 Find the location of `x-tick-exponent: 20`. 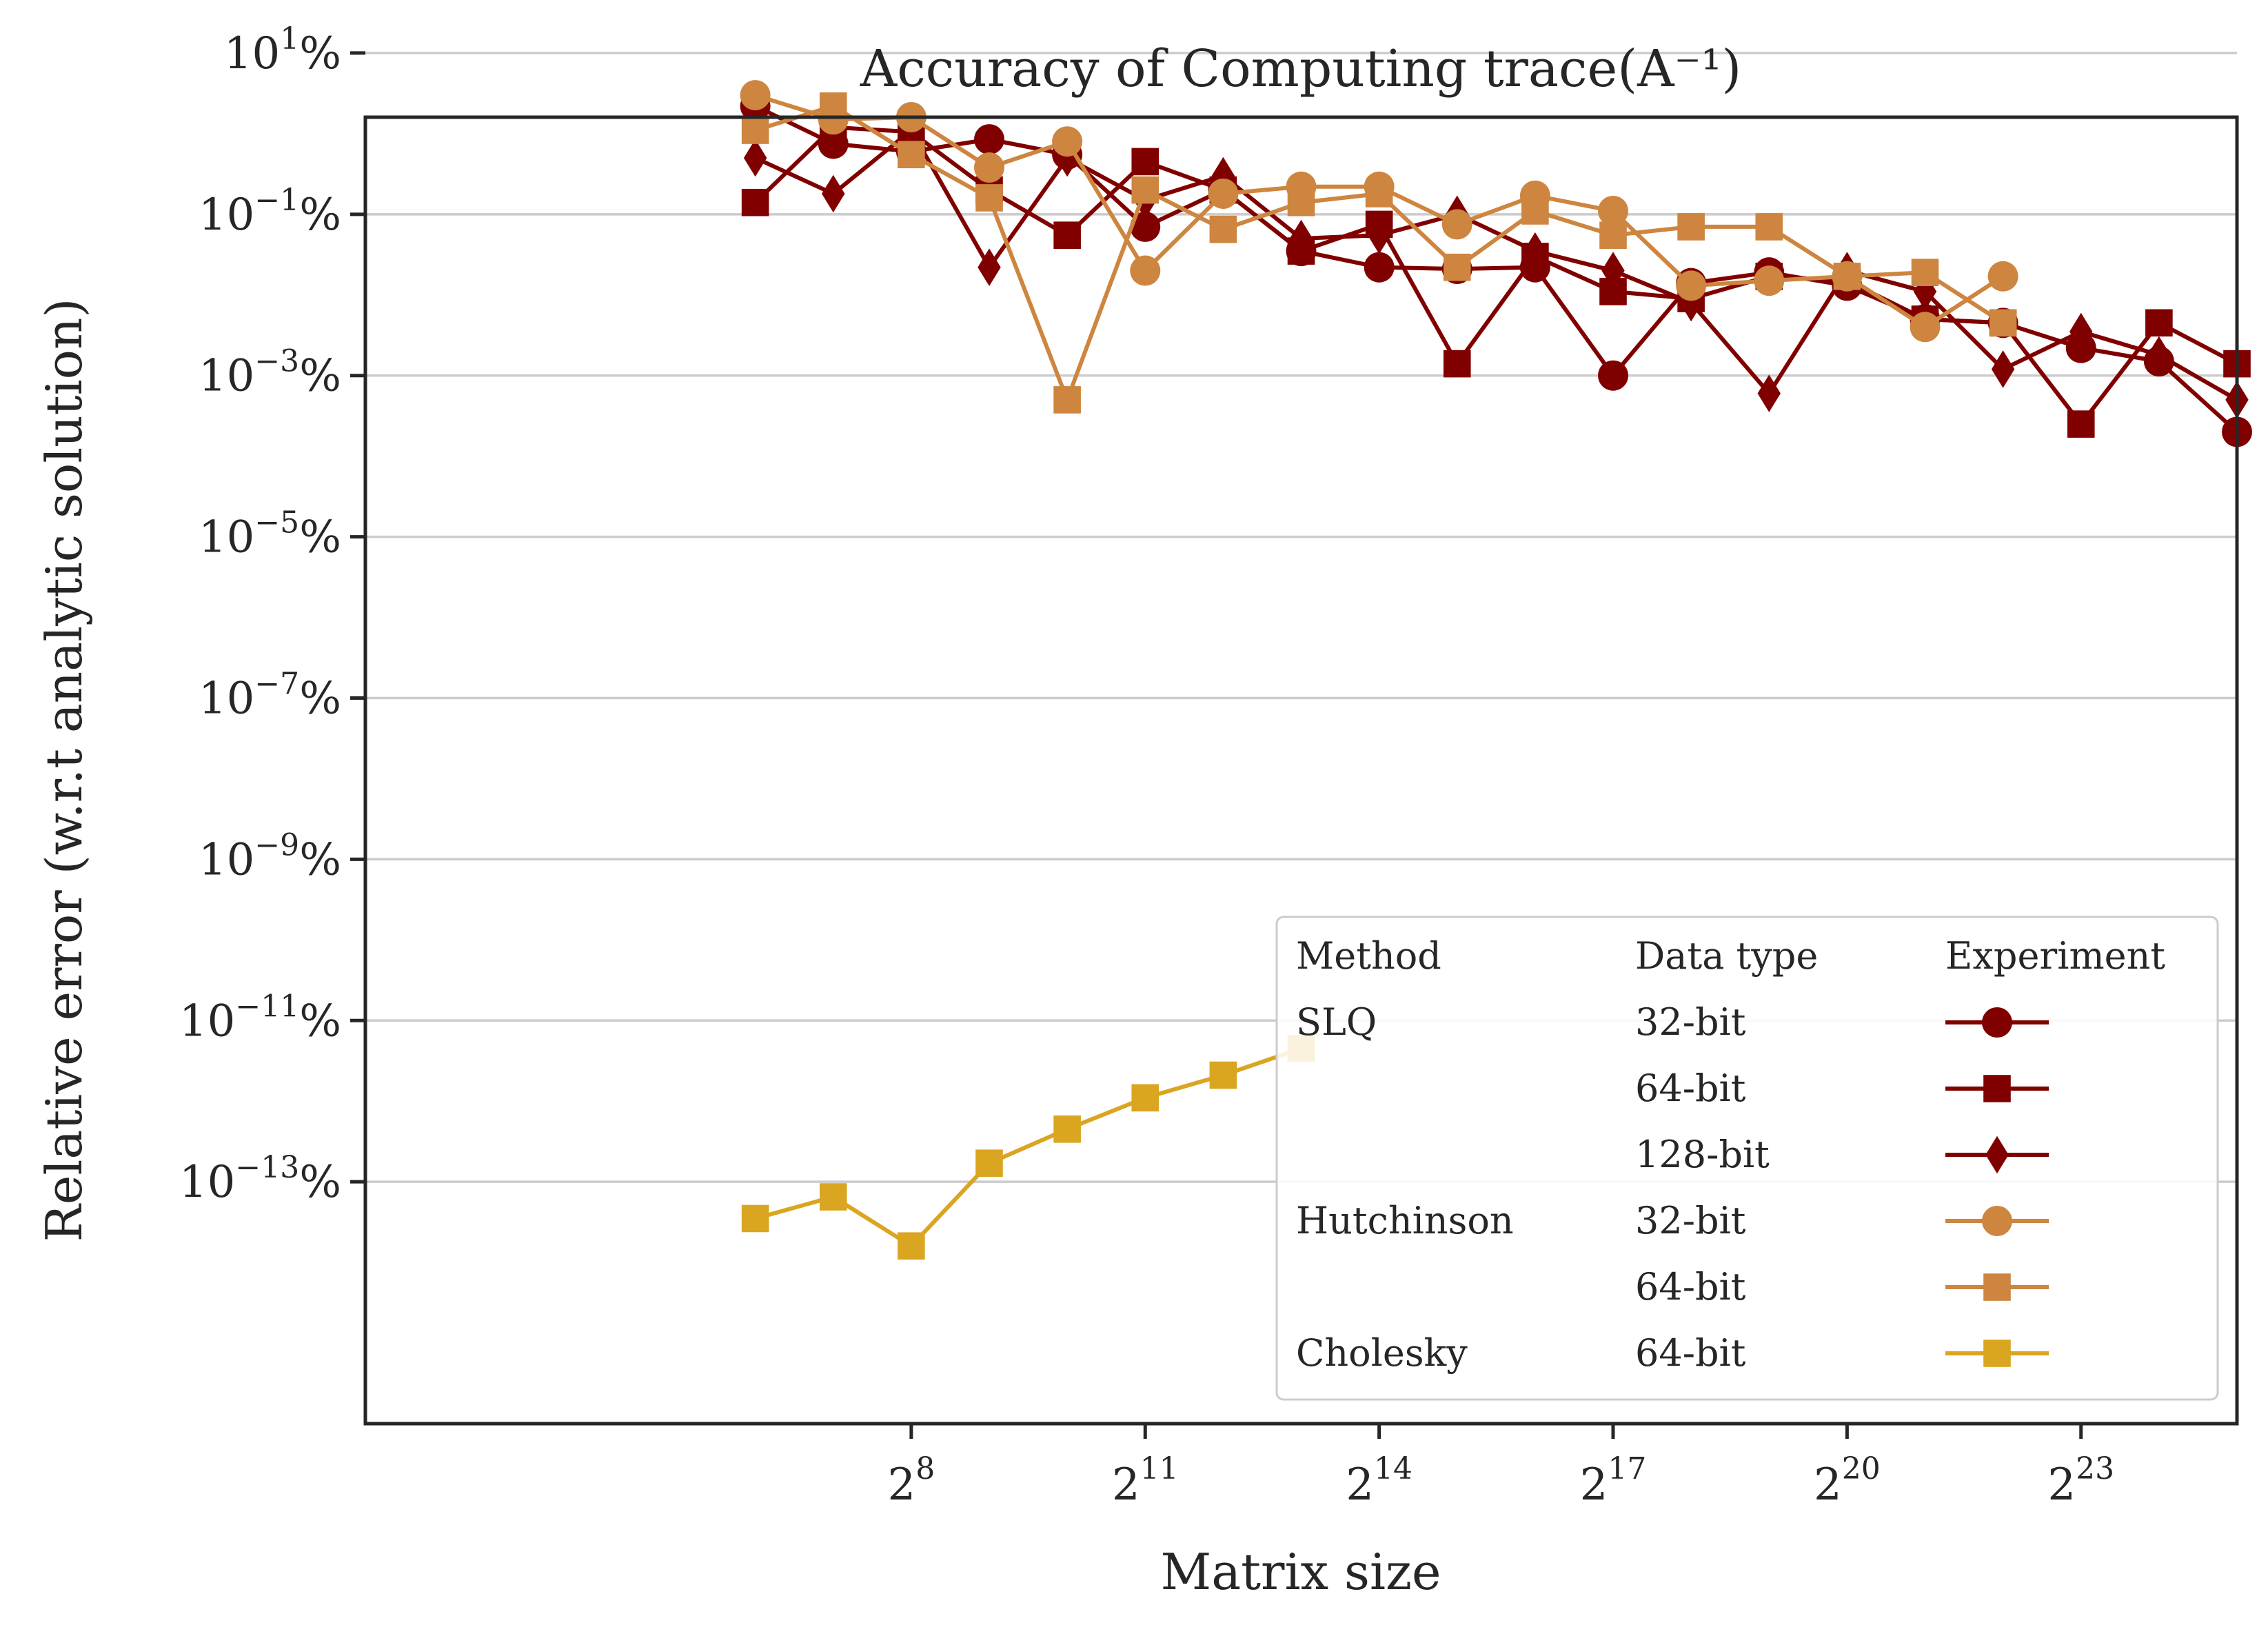

x-tick-exponent: 20 is located at coordinates (1861, 1468).